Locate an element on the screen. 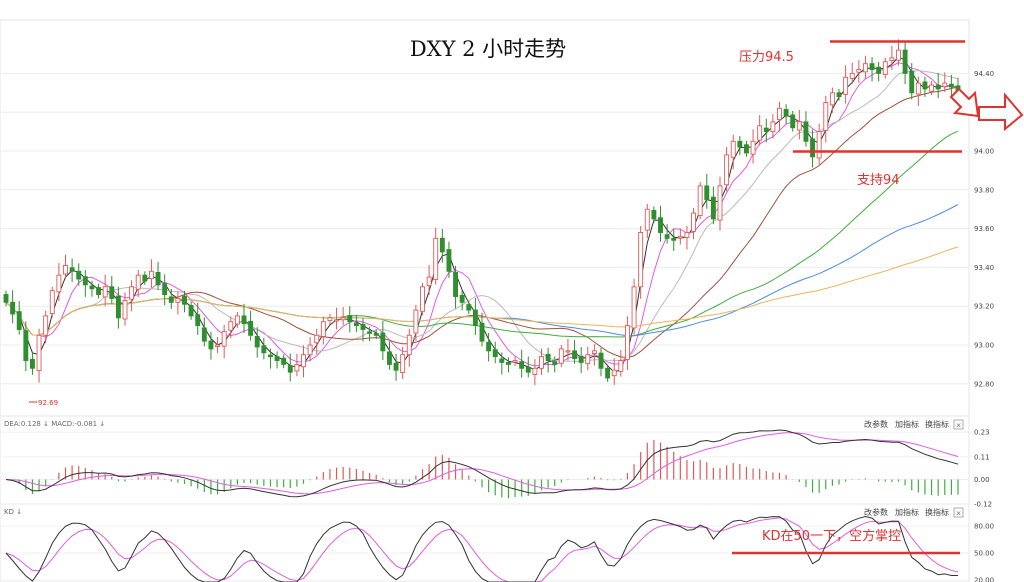 The width and height of the screenshot is (1024, 582). resistance-label: 压力94.5 is located at coordinates (766, 57).